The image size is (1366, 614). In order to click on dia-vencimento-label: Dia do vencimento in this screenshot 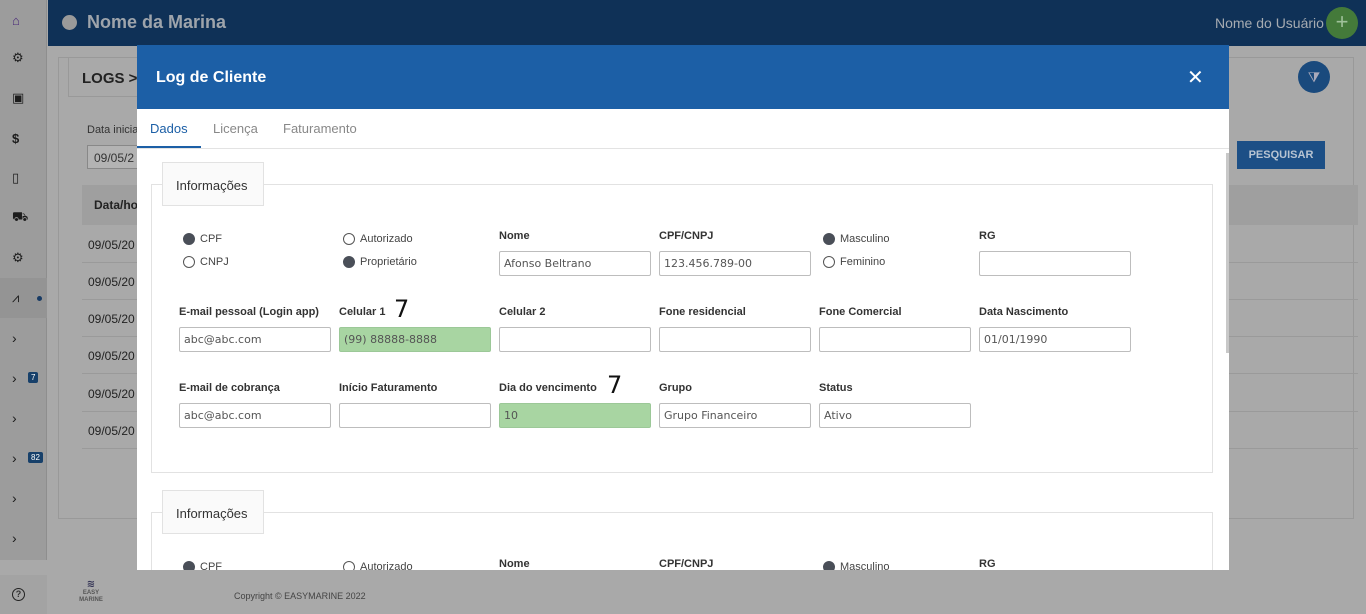, I will do `click(548, 388)`.